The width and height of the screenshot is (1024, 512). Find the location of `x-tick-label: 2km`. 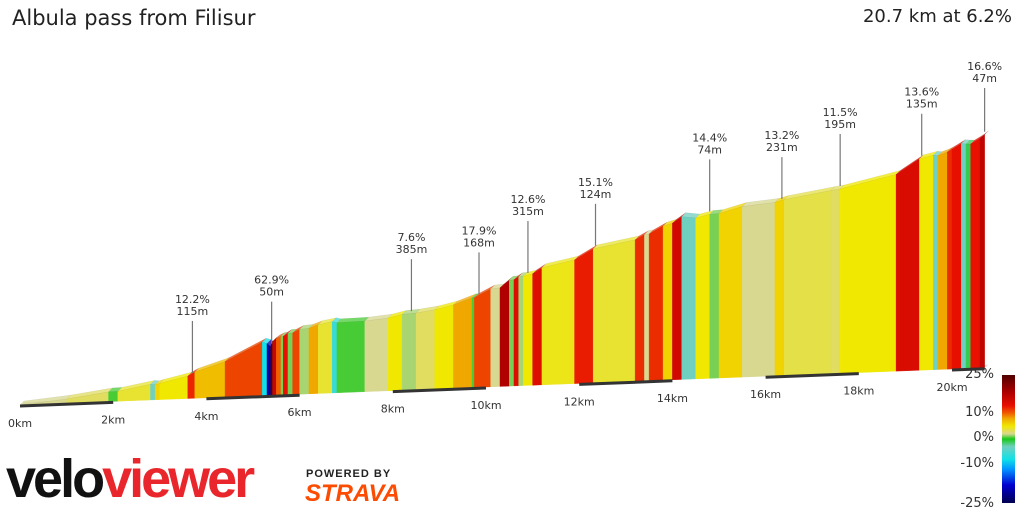

x-tick-label: 2km is located at coordinates (113, 419).